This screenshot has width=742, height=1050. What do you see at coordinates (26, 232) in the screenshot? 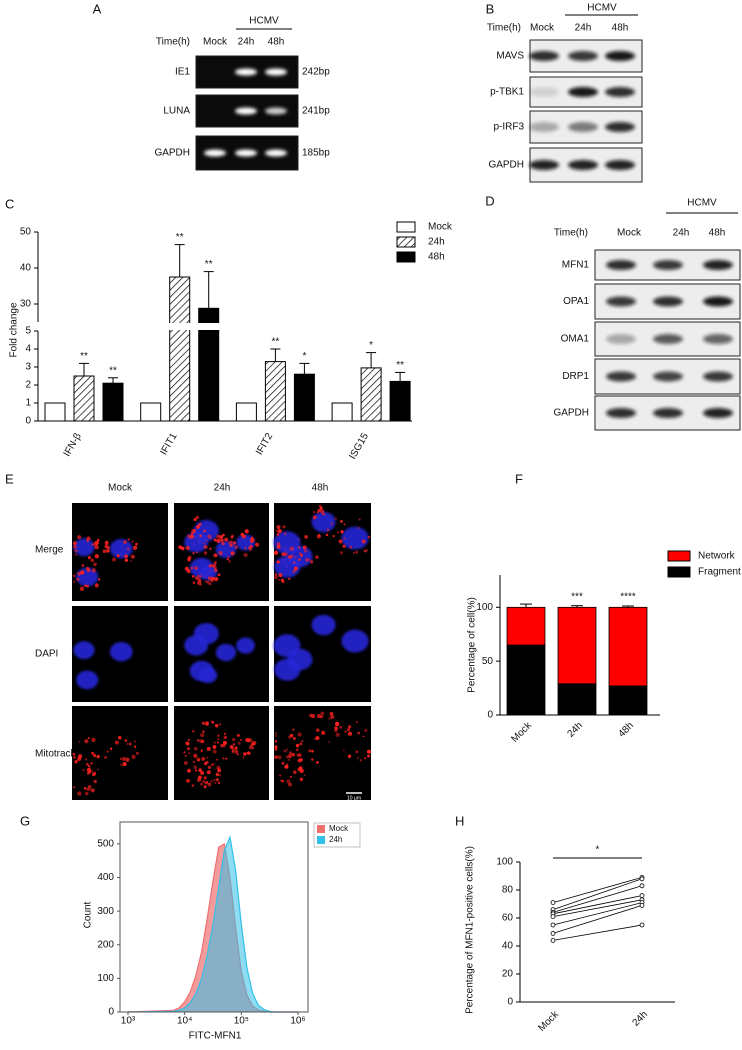
I see `y-tick-label: 50` at bounding box center [26, 232].